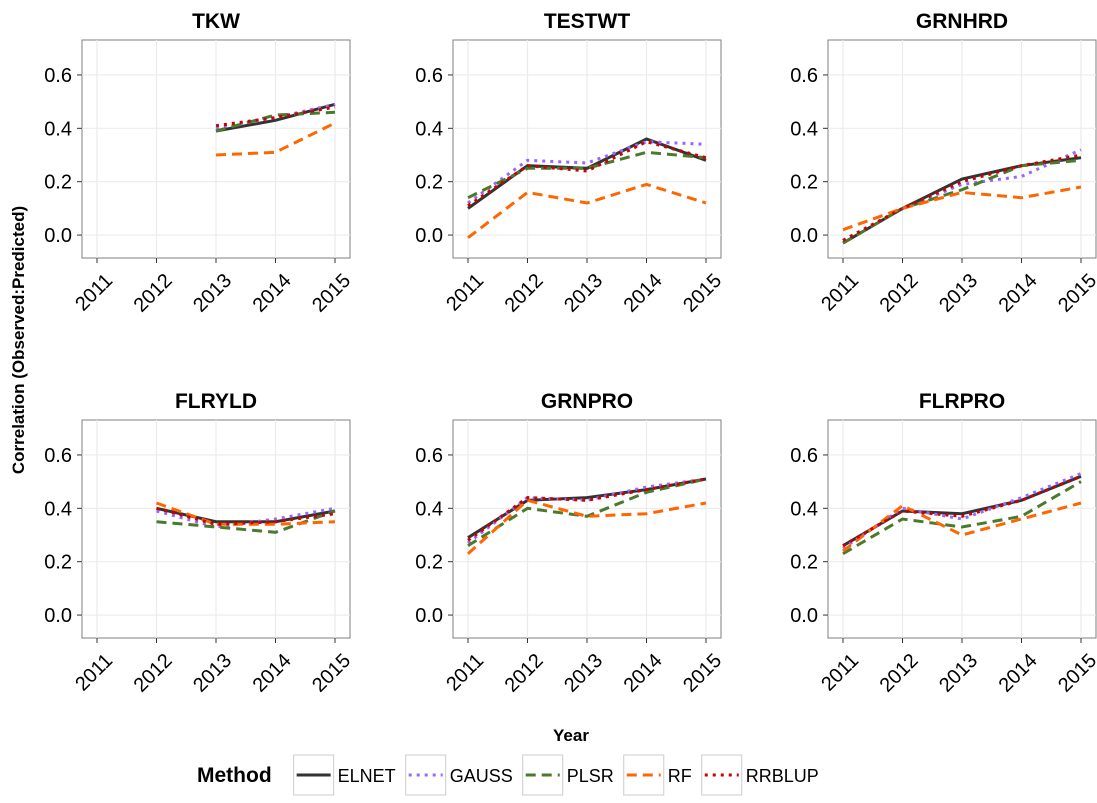 This screenshot has height=803, width=1097. Describe the element at coordinates (962, 401) in the screenshot. I see `panel-title: FLRPRO` at that location.